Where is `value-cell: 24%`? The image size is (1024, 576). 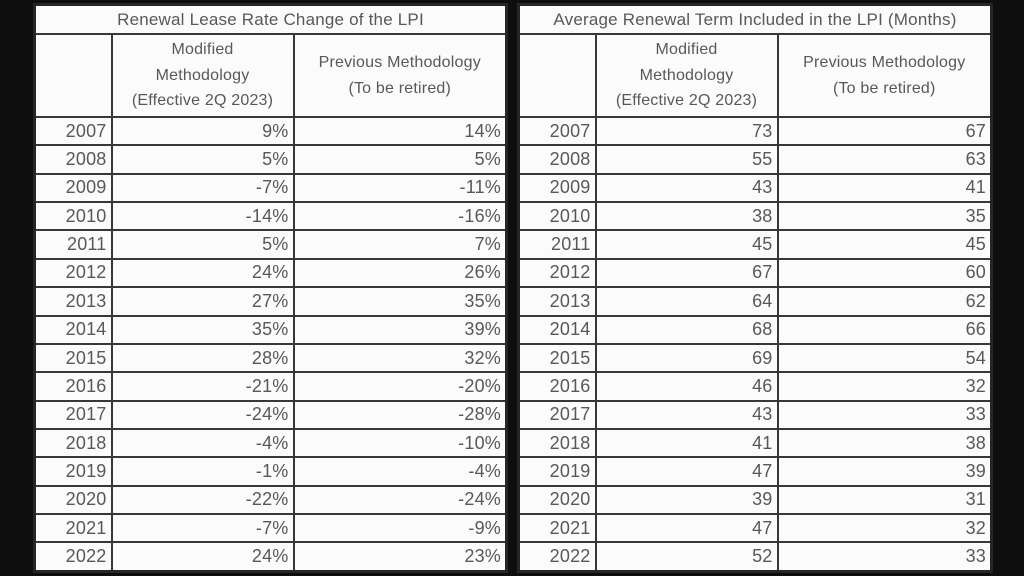
value-cell: 24% is located at coordinates (202, 273).